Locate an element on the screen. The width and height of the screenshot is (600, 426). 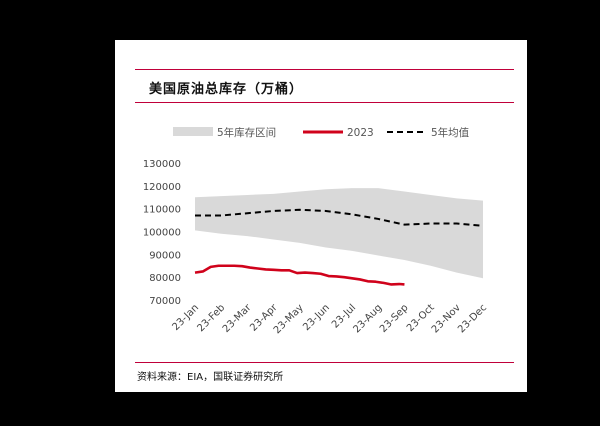
x-tick-label: 23-Dec is located at coordinates (472, 318).